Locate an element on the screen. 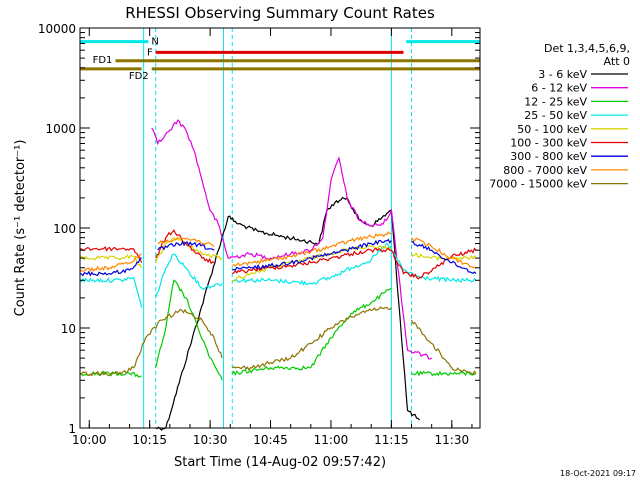 This screenshot has width=640, height=480. legend-label-8: 7000 - 15000 keV is located at coordinates (538, 184).